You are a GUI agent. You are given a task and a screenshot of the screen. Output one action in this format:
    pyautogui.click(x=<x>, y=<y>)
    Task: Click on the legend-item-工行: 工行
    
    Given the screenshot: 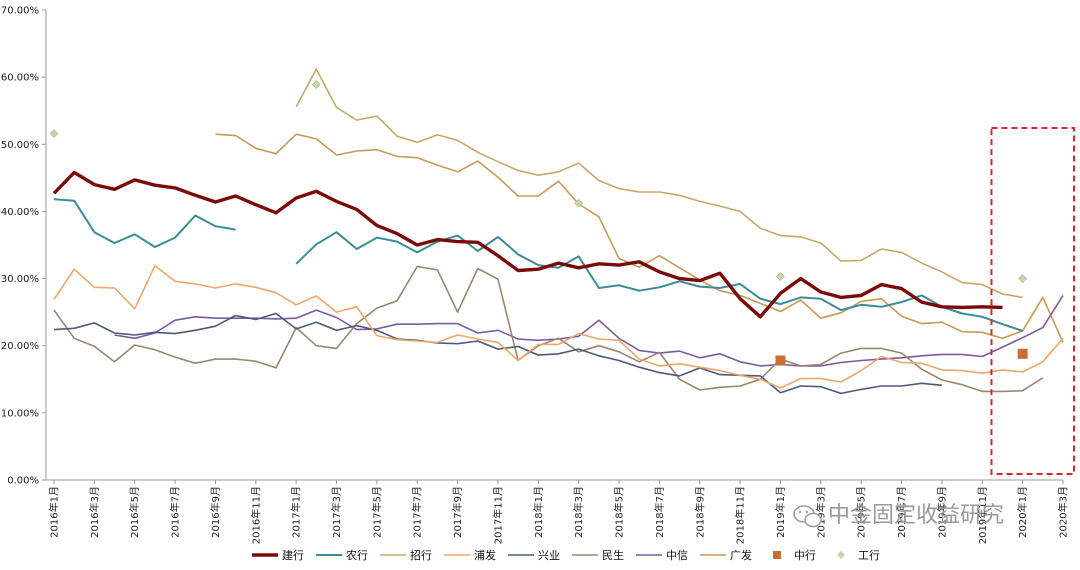 What is the action you would take?
    pyautogui.click(x=858, y=555)
    